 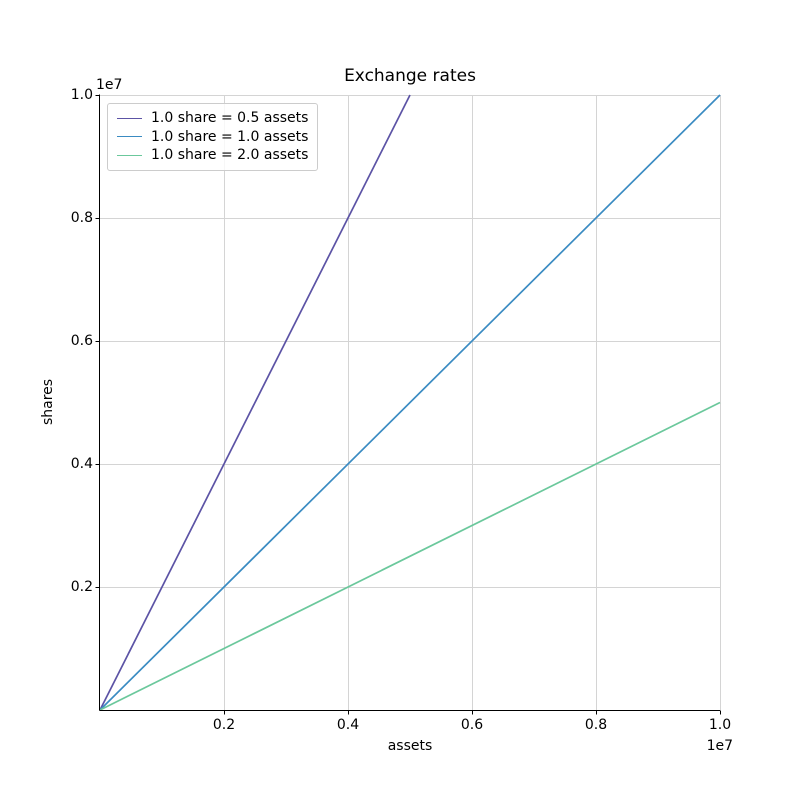 What do you see at coordinates (472, 725) in the screenshot?
I see `x-tick-label: 0.6` at bounding box center [472, 725].